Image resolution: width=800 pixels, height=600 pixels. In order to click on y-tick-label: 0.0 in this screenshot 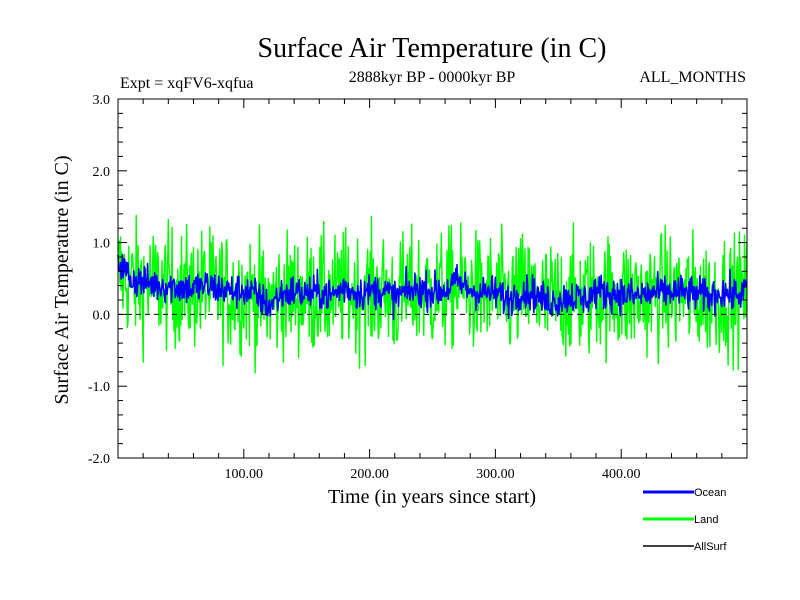, I will do `click(102, 315)`.